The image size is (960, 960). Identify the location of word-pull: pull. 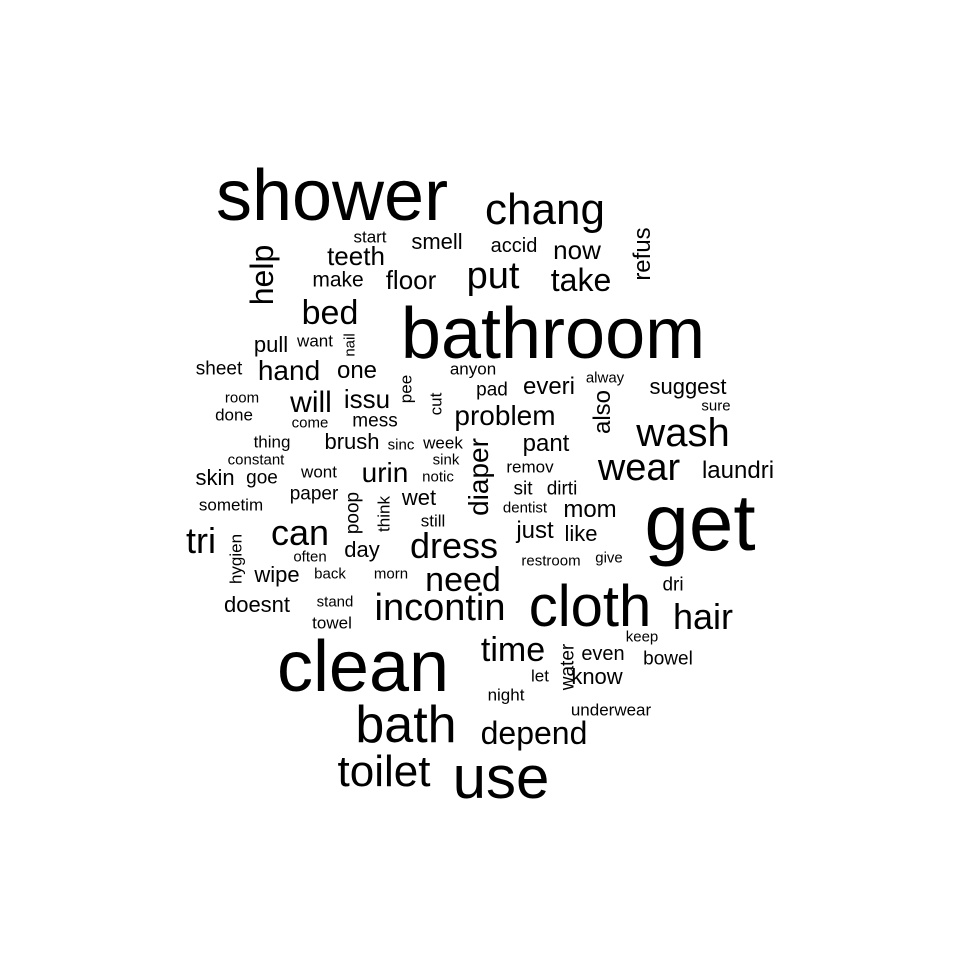
(271, 344).